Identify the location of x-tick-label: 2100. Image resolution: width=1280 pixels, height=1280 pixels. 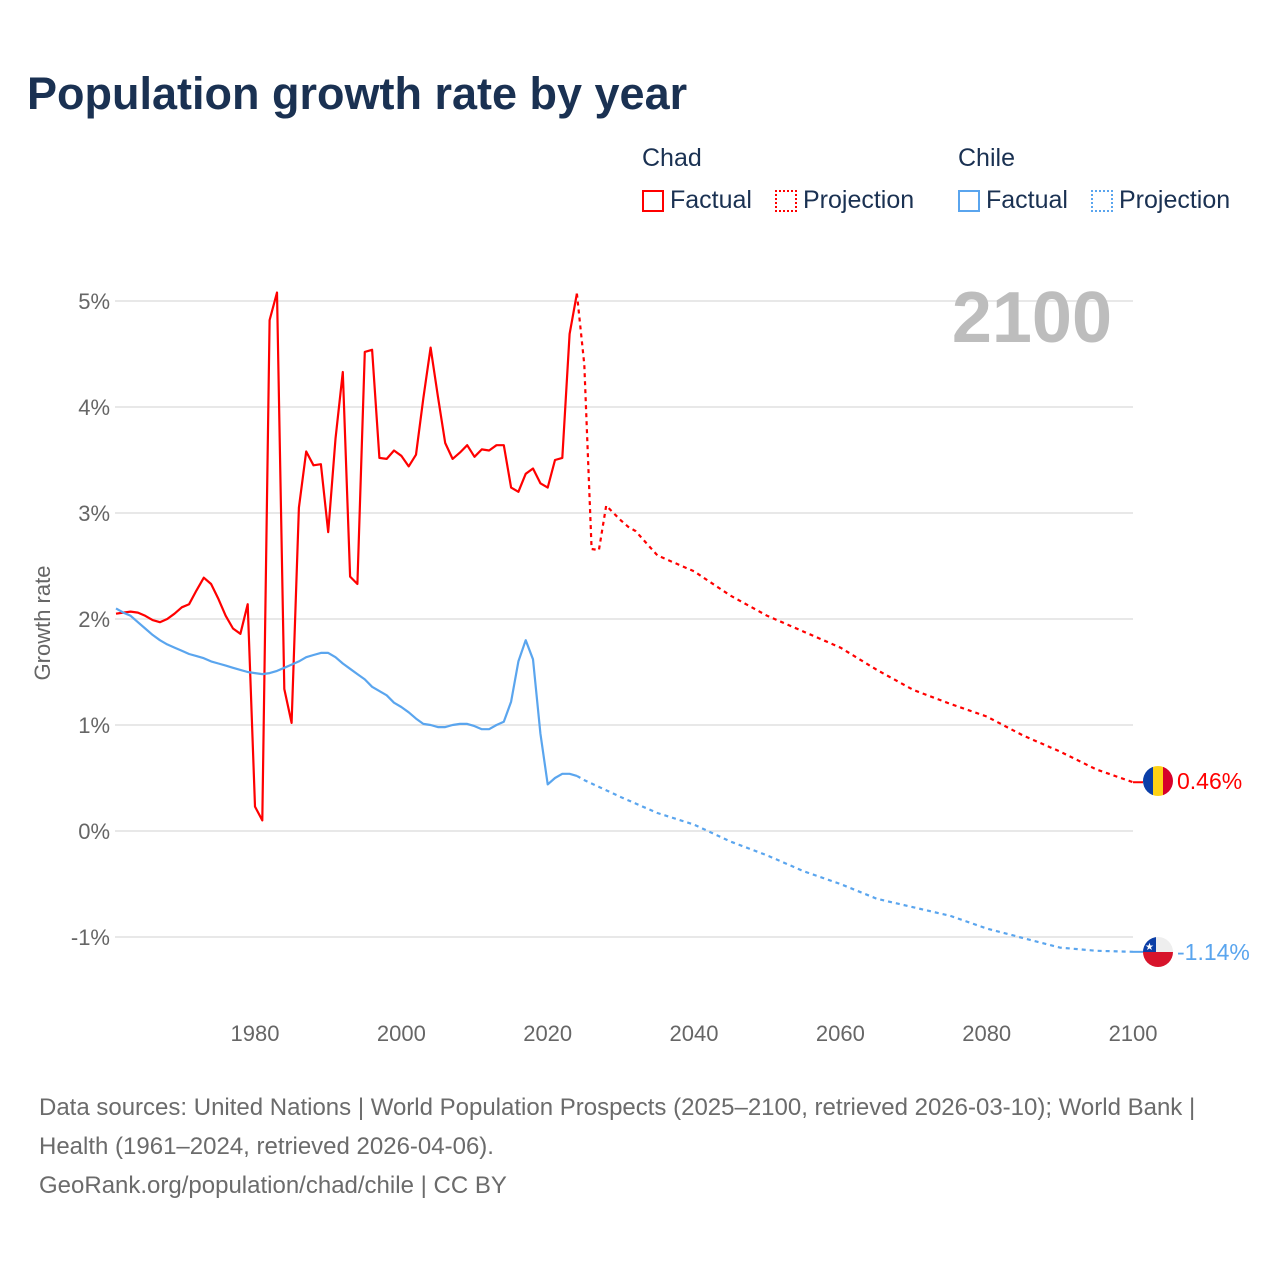
(1133, 1033).